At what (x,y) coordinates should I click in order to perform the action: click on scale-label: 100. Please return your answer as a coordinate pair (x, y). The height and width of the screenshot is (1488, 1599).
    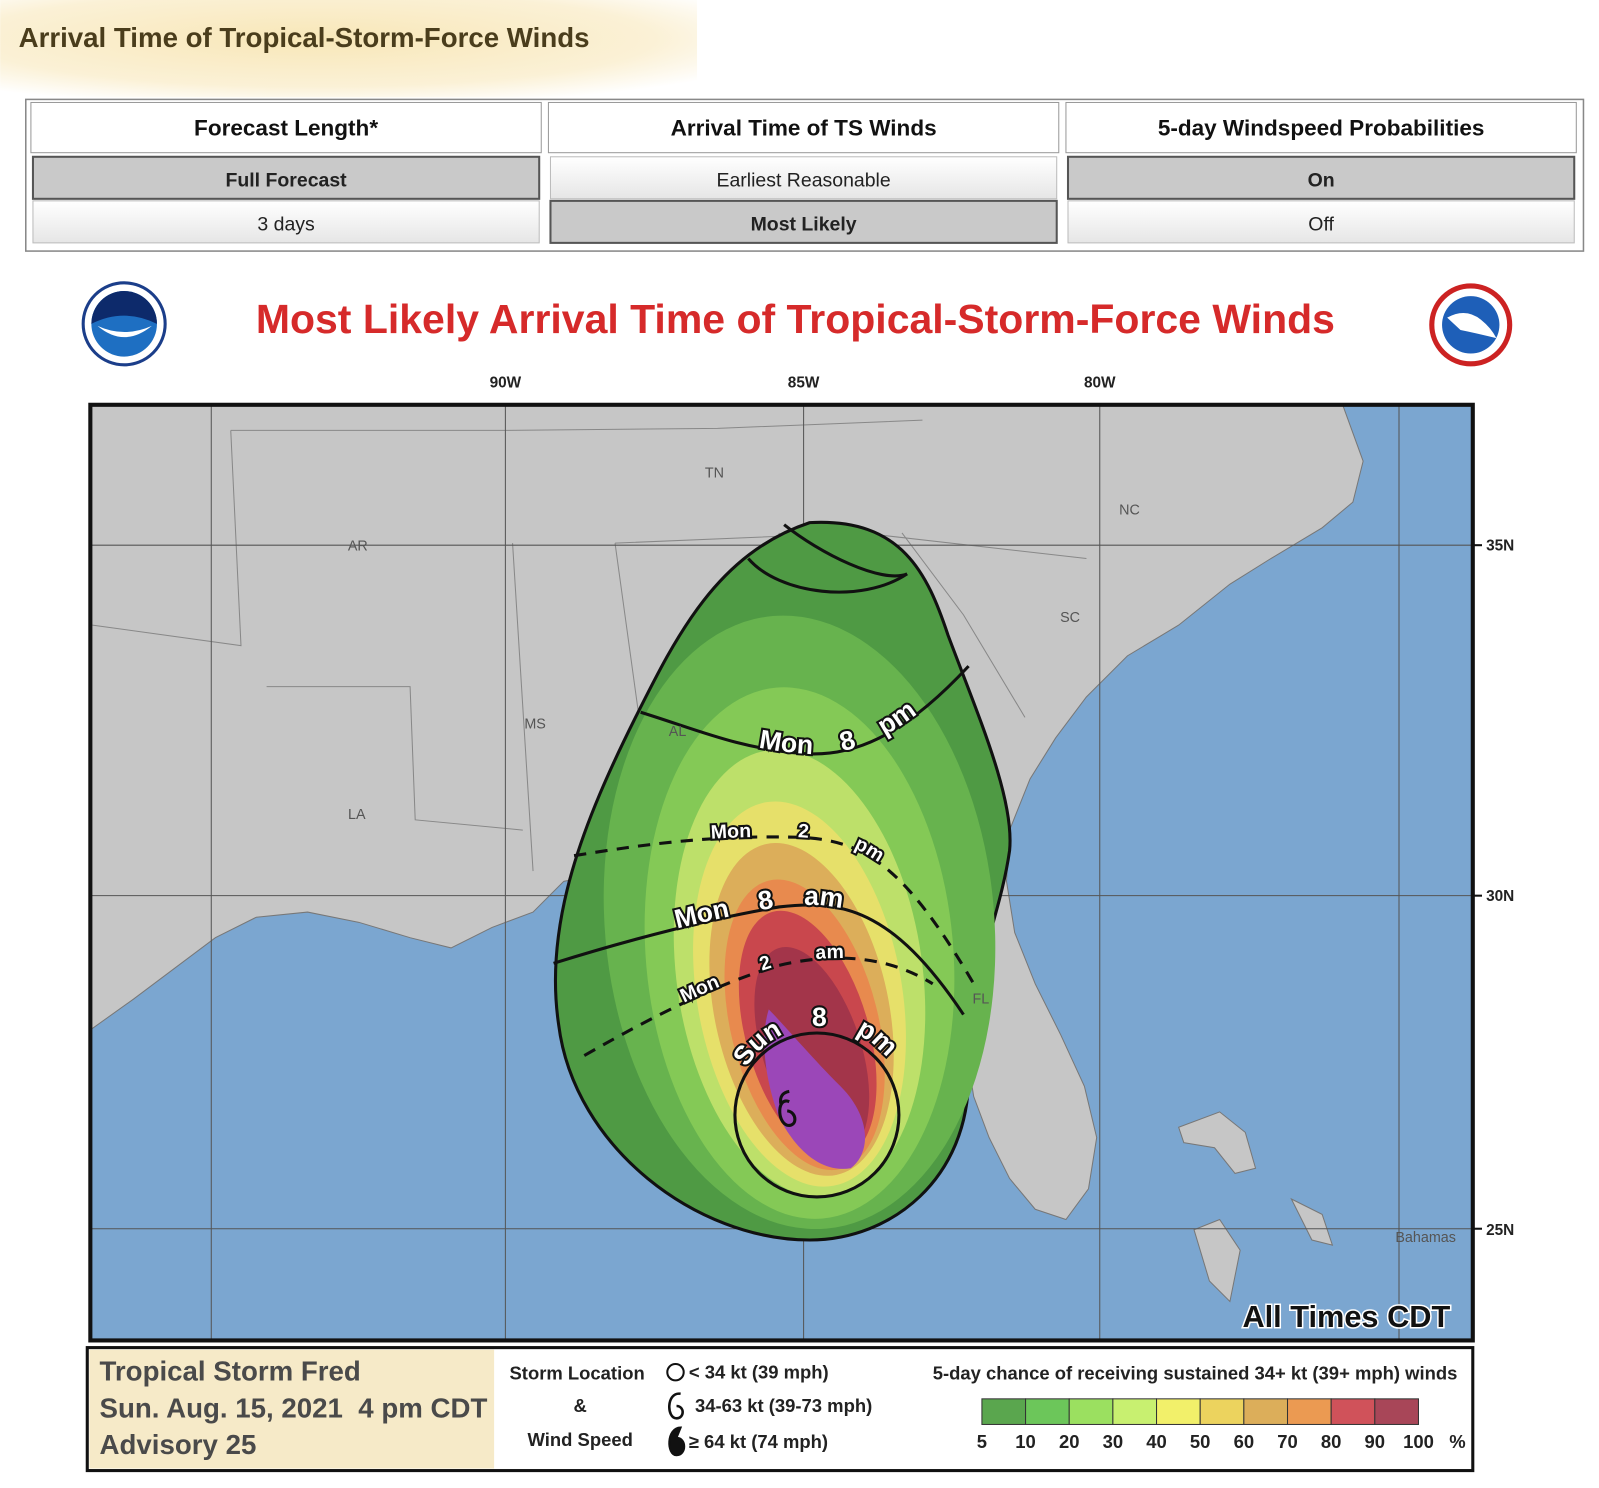
    Looking at the image, I should click on (1418, 1441).